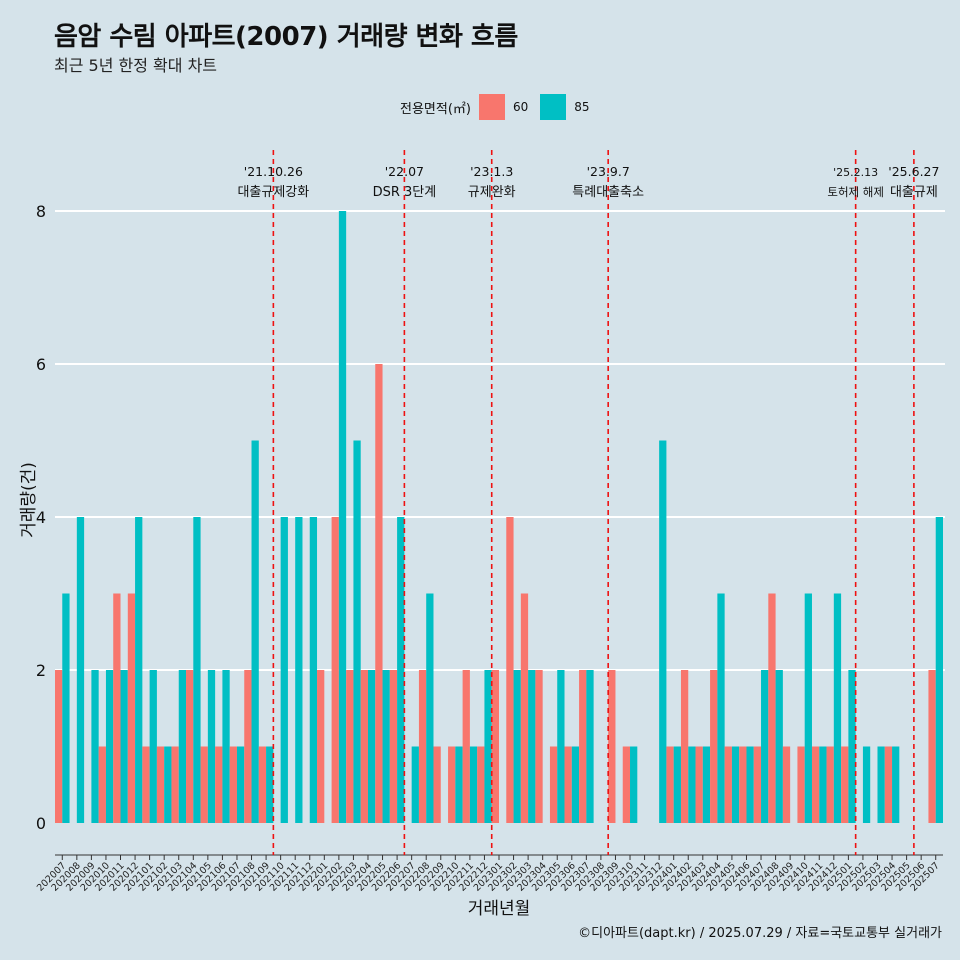 This screenshot has height=960, width=960. What do you see at coordinates (492, 192) in the screenshot?
I see `event-label-202301: 규제완화` at bounding box center [492, 192].